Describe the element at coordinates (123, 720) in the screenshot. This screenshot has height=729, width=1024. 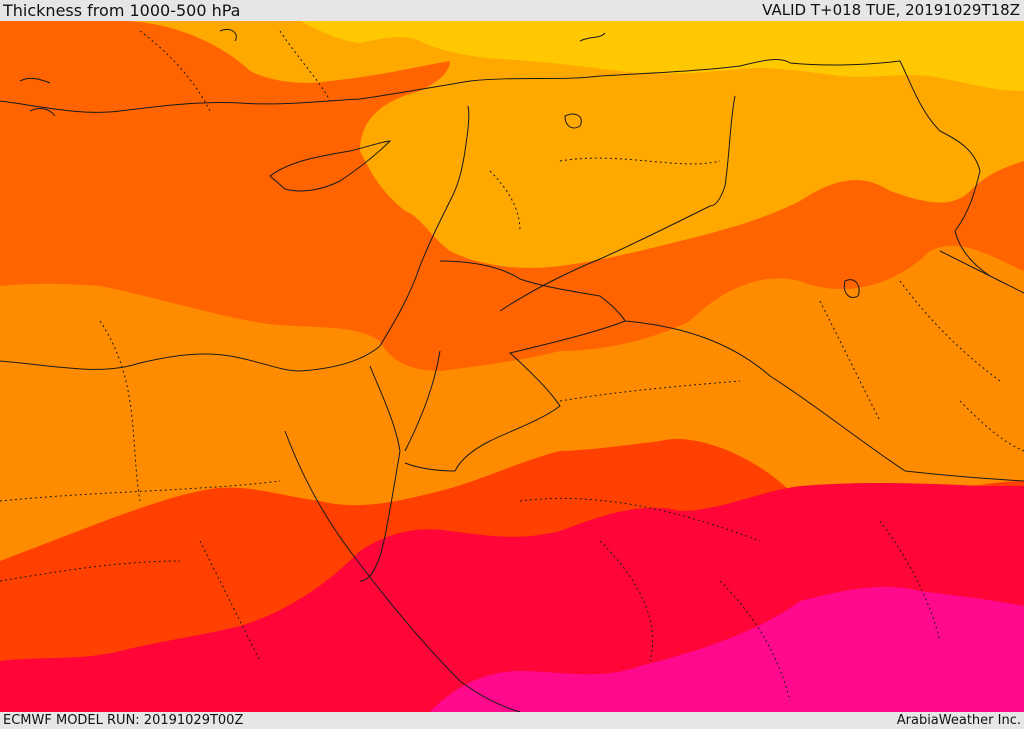
I see `model-run: ECMWF MODEL RUN: 20191029T00Z` at that location.